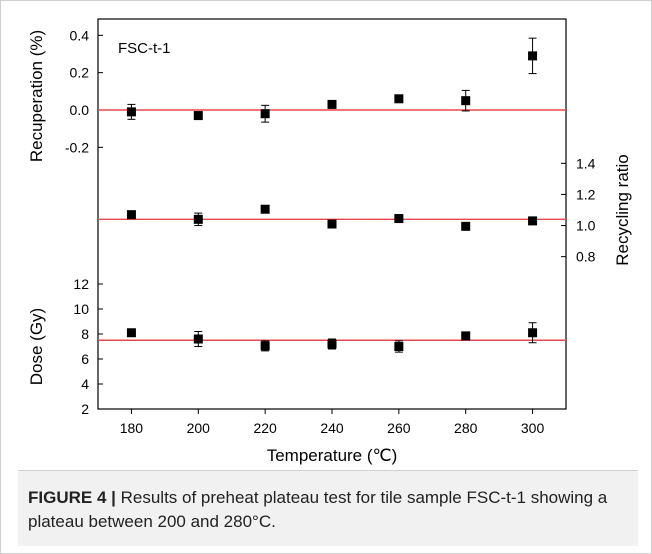  What do you see at coordinates (622, 210) in the screenshot?
I see `recycling-ratio-y-axis-label: Recycling ratio` at bounding box center [622, 210].